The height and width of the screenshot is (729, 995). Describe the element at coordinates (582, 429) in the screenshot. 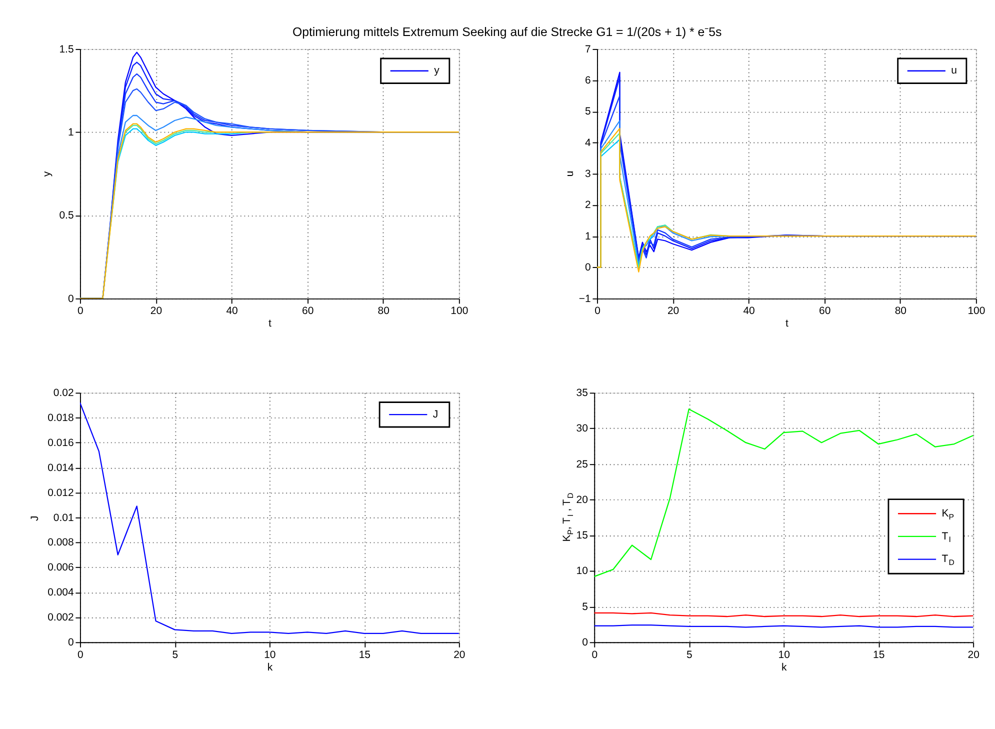

I see `y-tick-label: 30` at that location.